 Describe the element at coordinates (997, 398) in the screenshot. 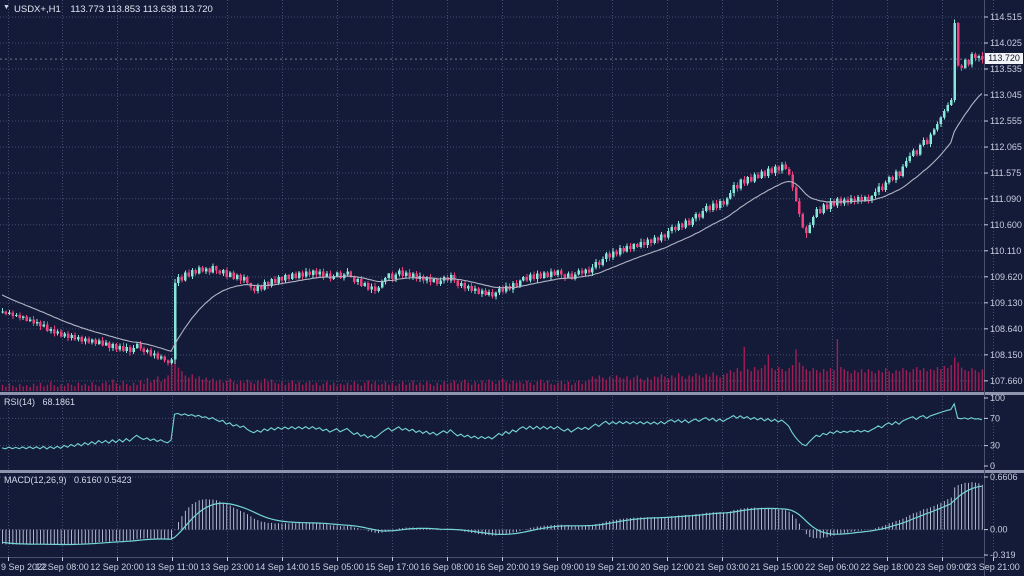

I see `rsi-axis-label: 100` at that location.